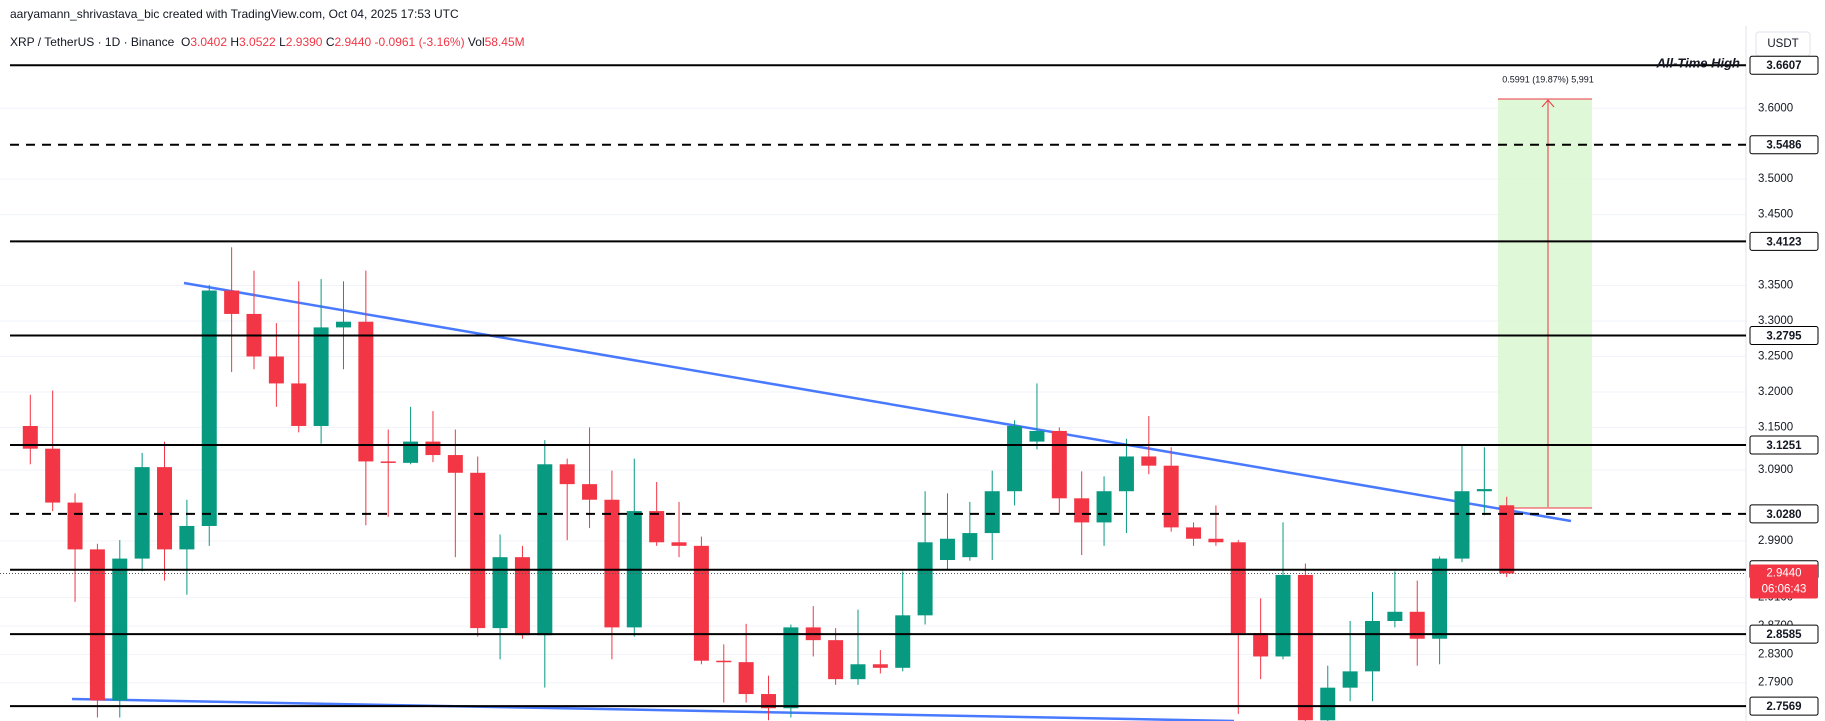 Image resolution: width=1825 pixels, height=721 pixels. Describe the element at coordinates (1775, 321) in the screenshot. I see `y-tick-label: 3.3000` at that location.